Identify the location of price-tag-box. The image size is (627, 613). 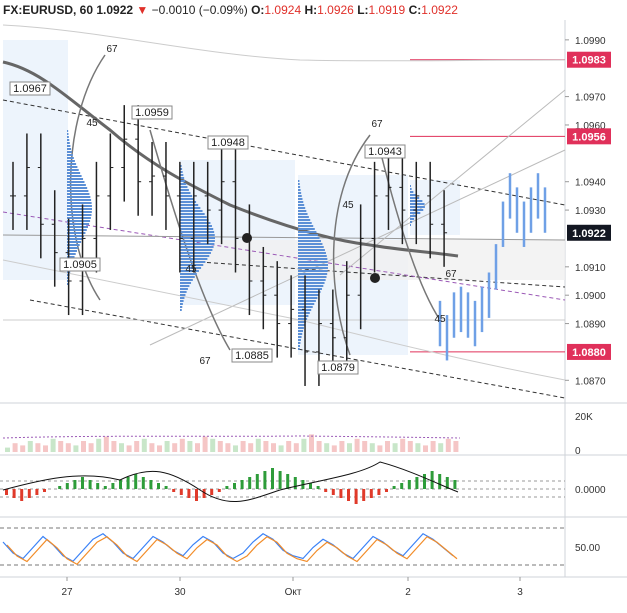
(589, 59).